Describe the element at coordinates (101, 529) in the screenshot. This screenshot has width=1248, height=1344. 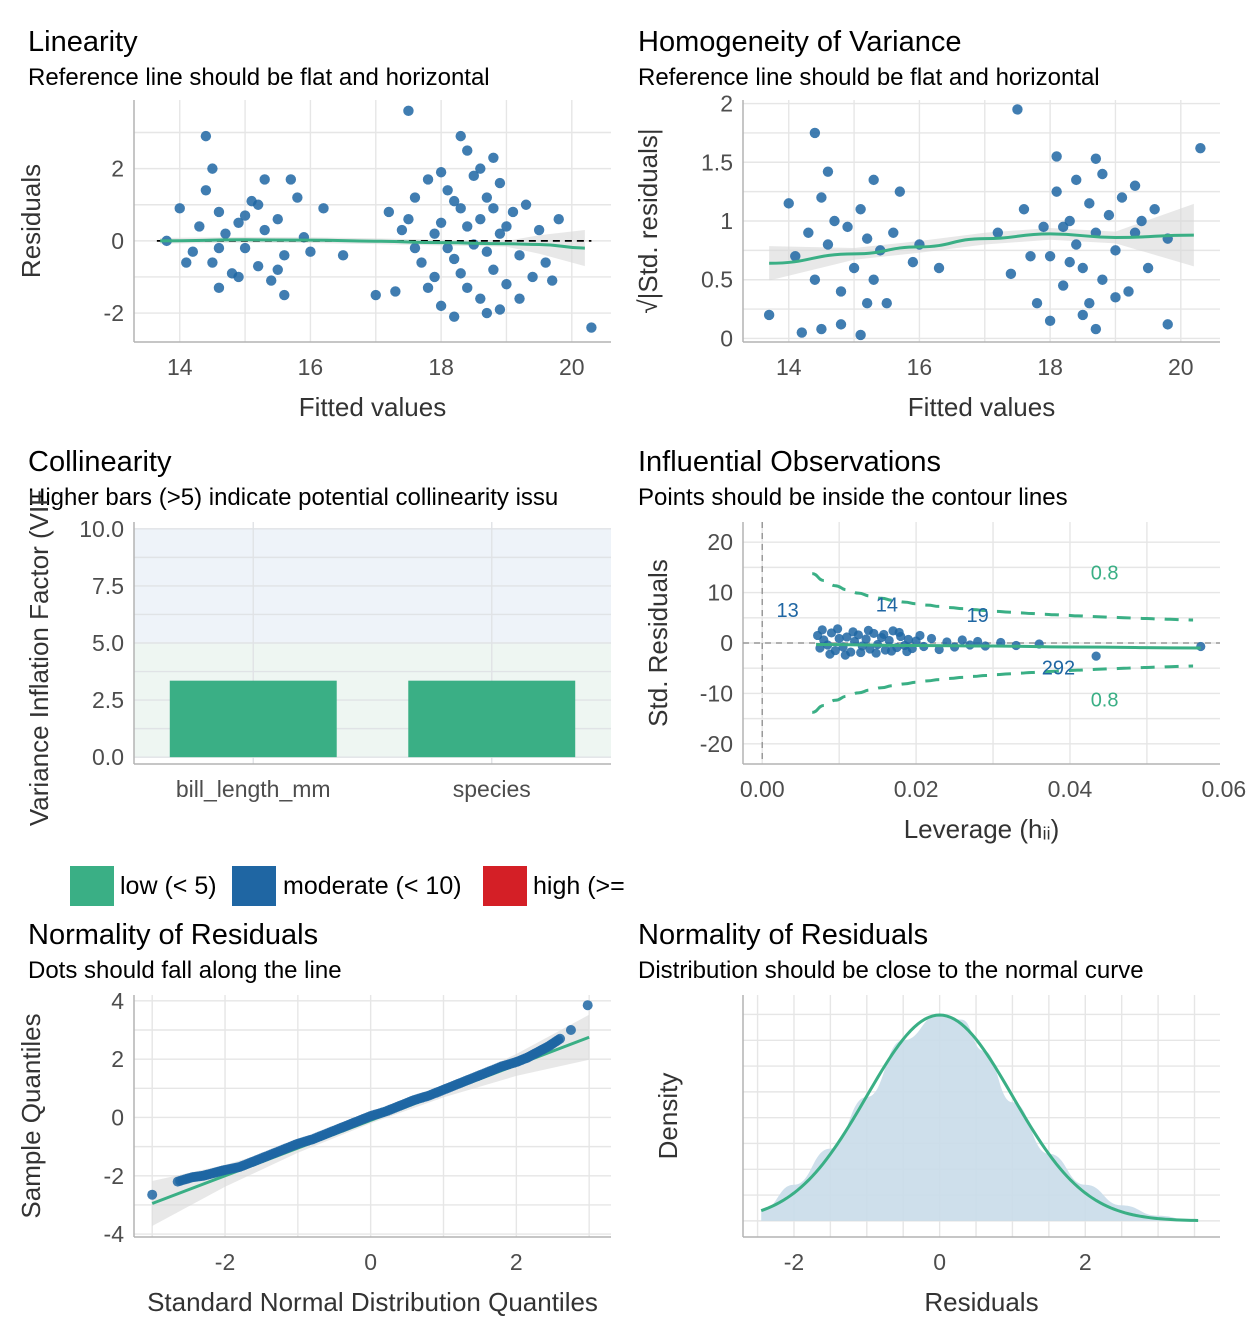
I see `collinearity-y-tick-label: 10.0` at that location.